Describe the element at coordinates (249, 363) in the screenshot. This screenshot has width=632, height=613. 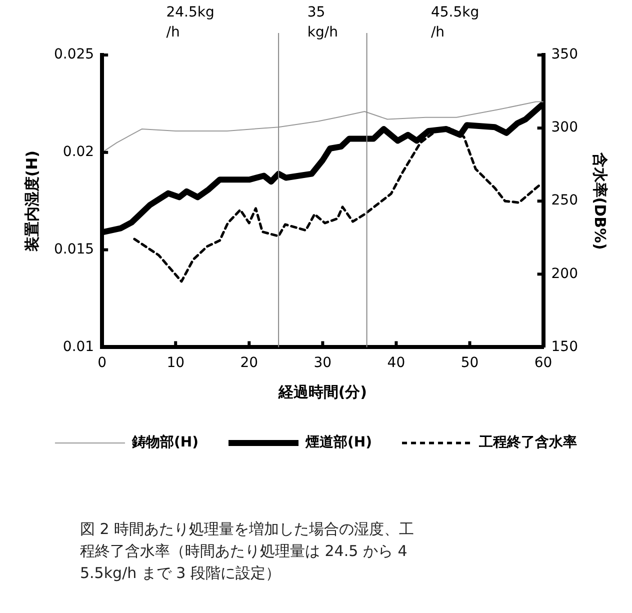
I see `x-tick-label: 20` at that location.